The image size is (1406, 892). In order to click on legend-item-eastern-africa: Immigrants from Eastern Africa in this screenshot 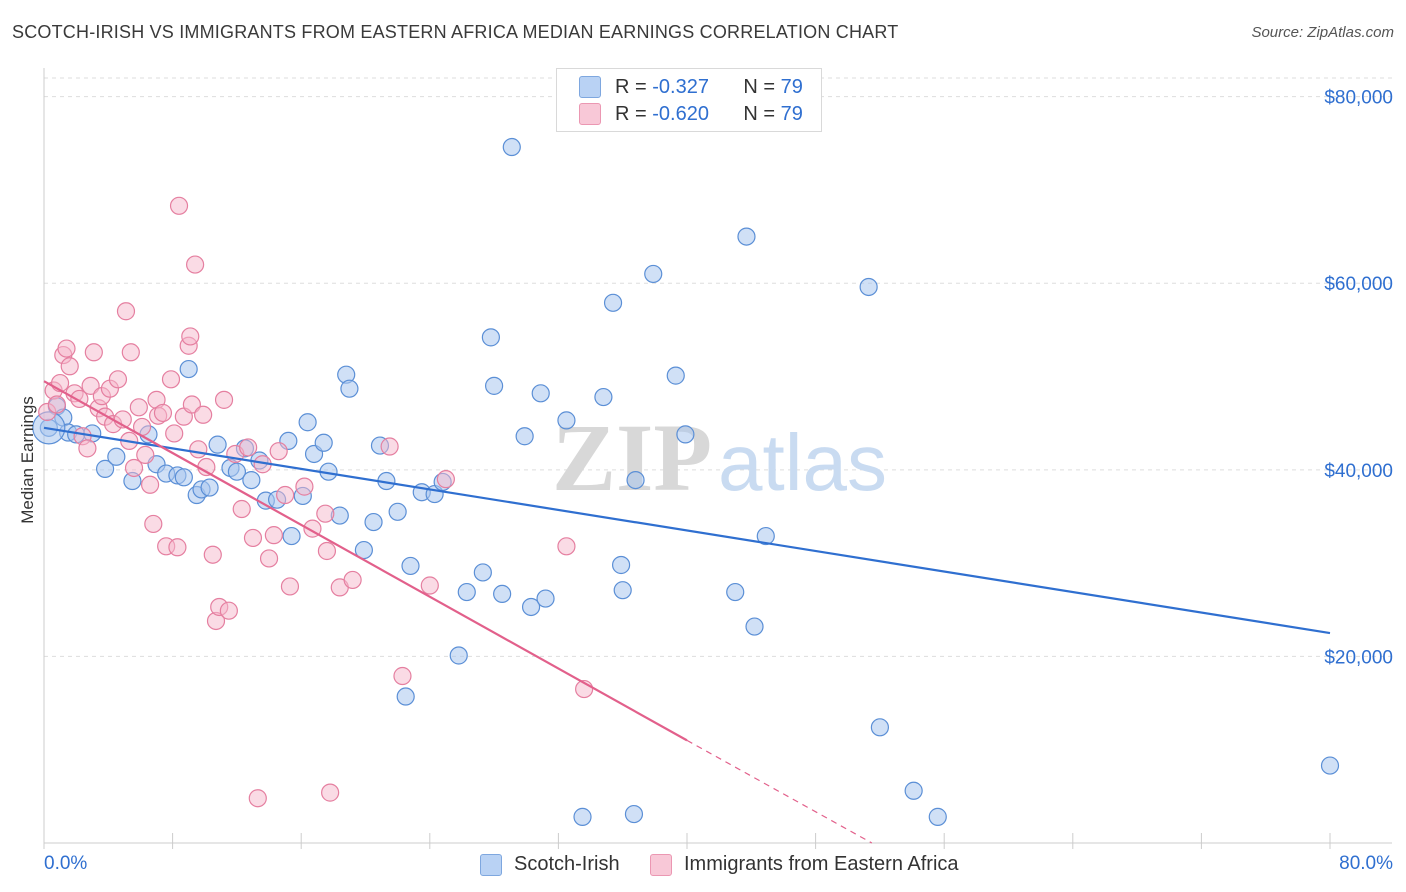, I will do `click(804, 864)`.